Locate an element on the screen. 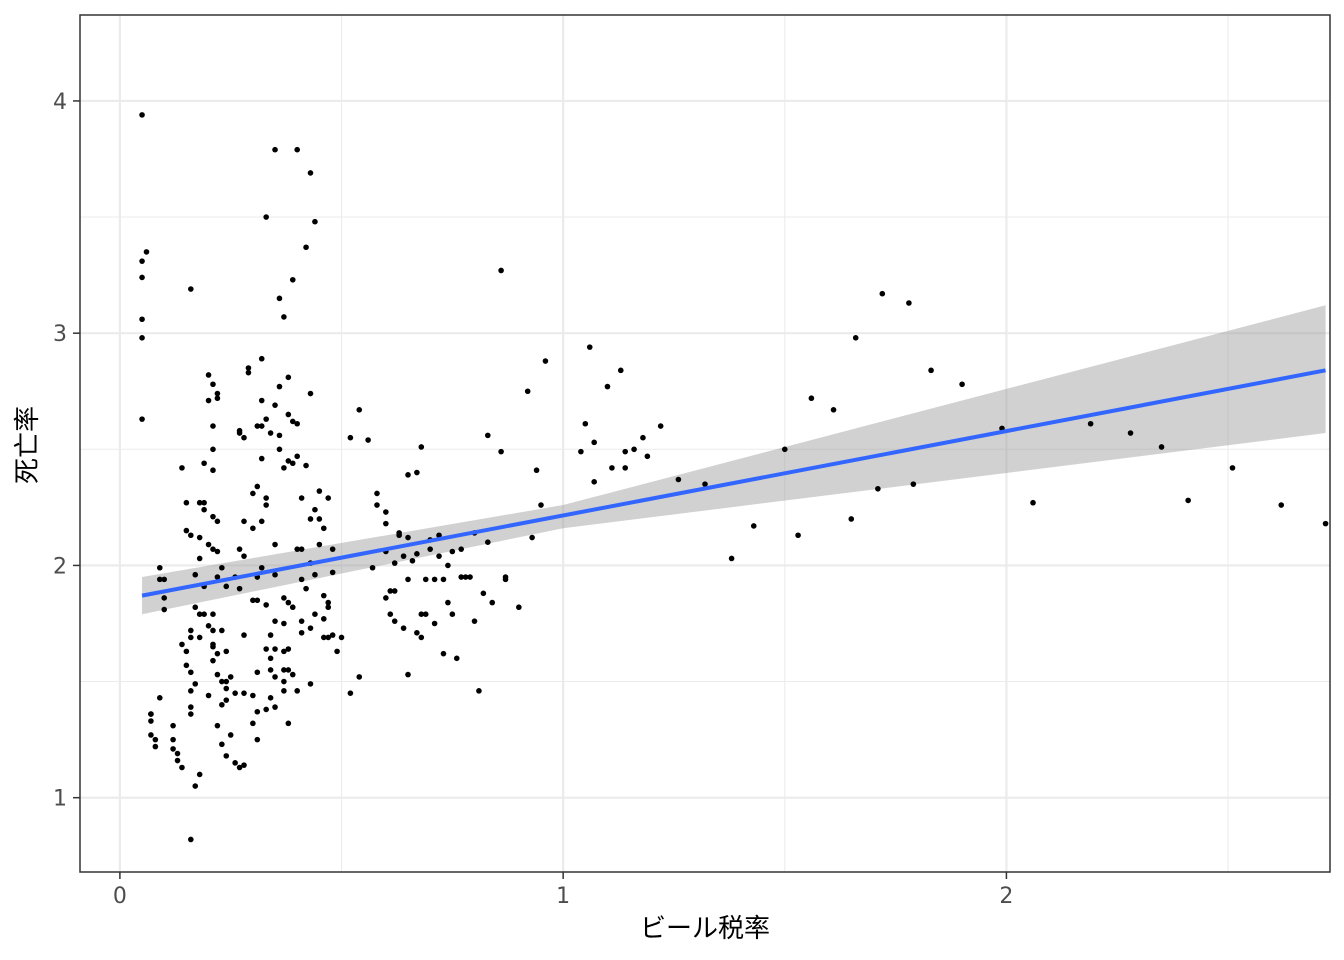 The image size is (1344, 960). x-tick-label: 2 is located at coordinates (1006, 896).